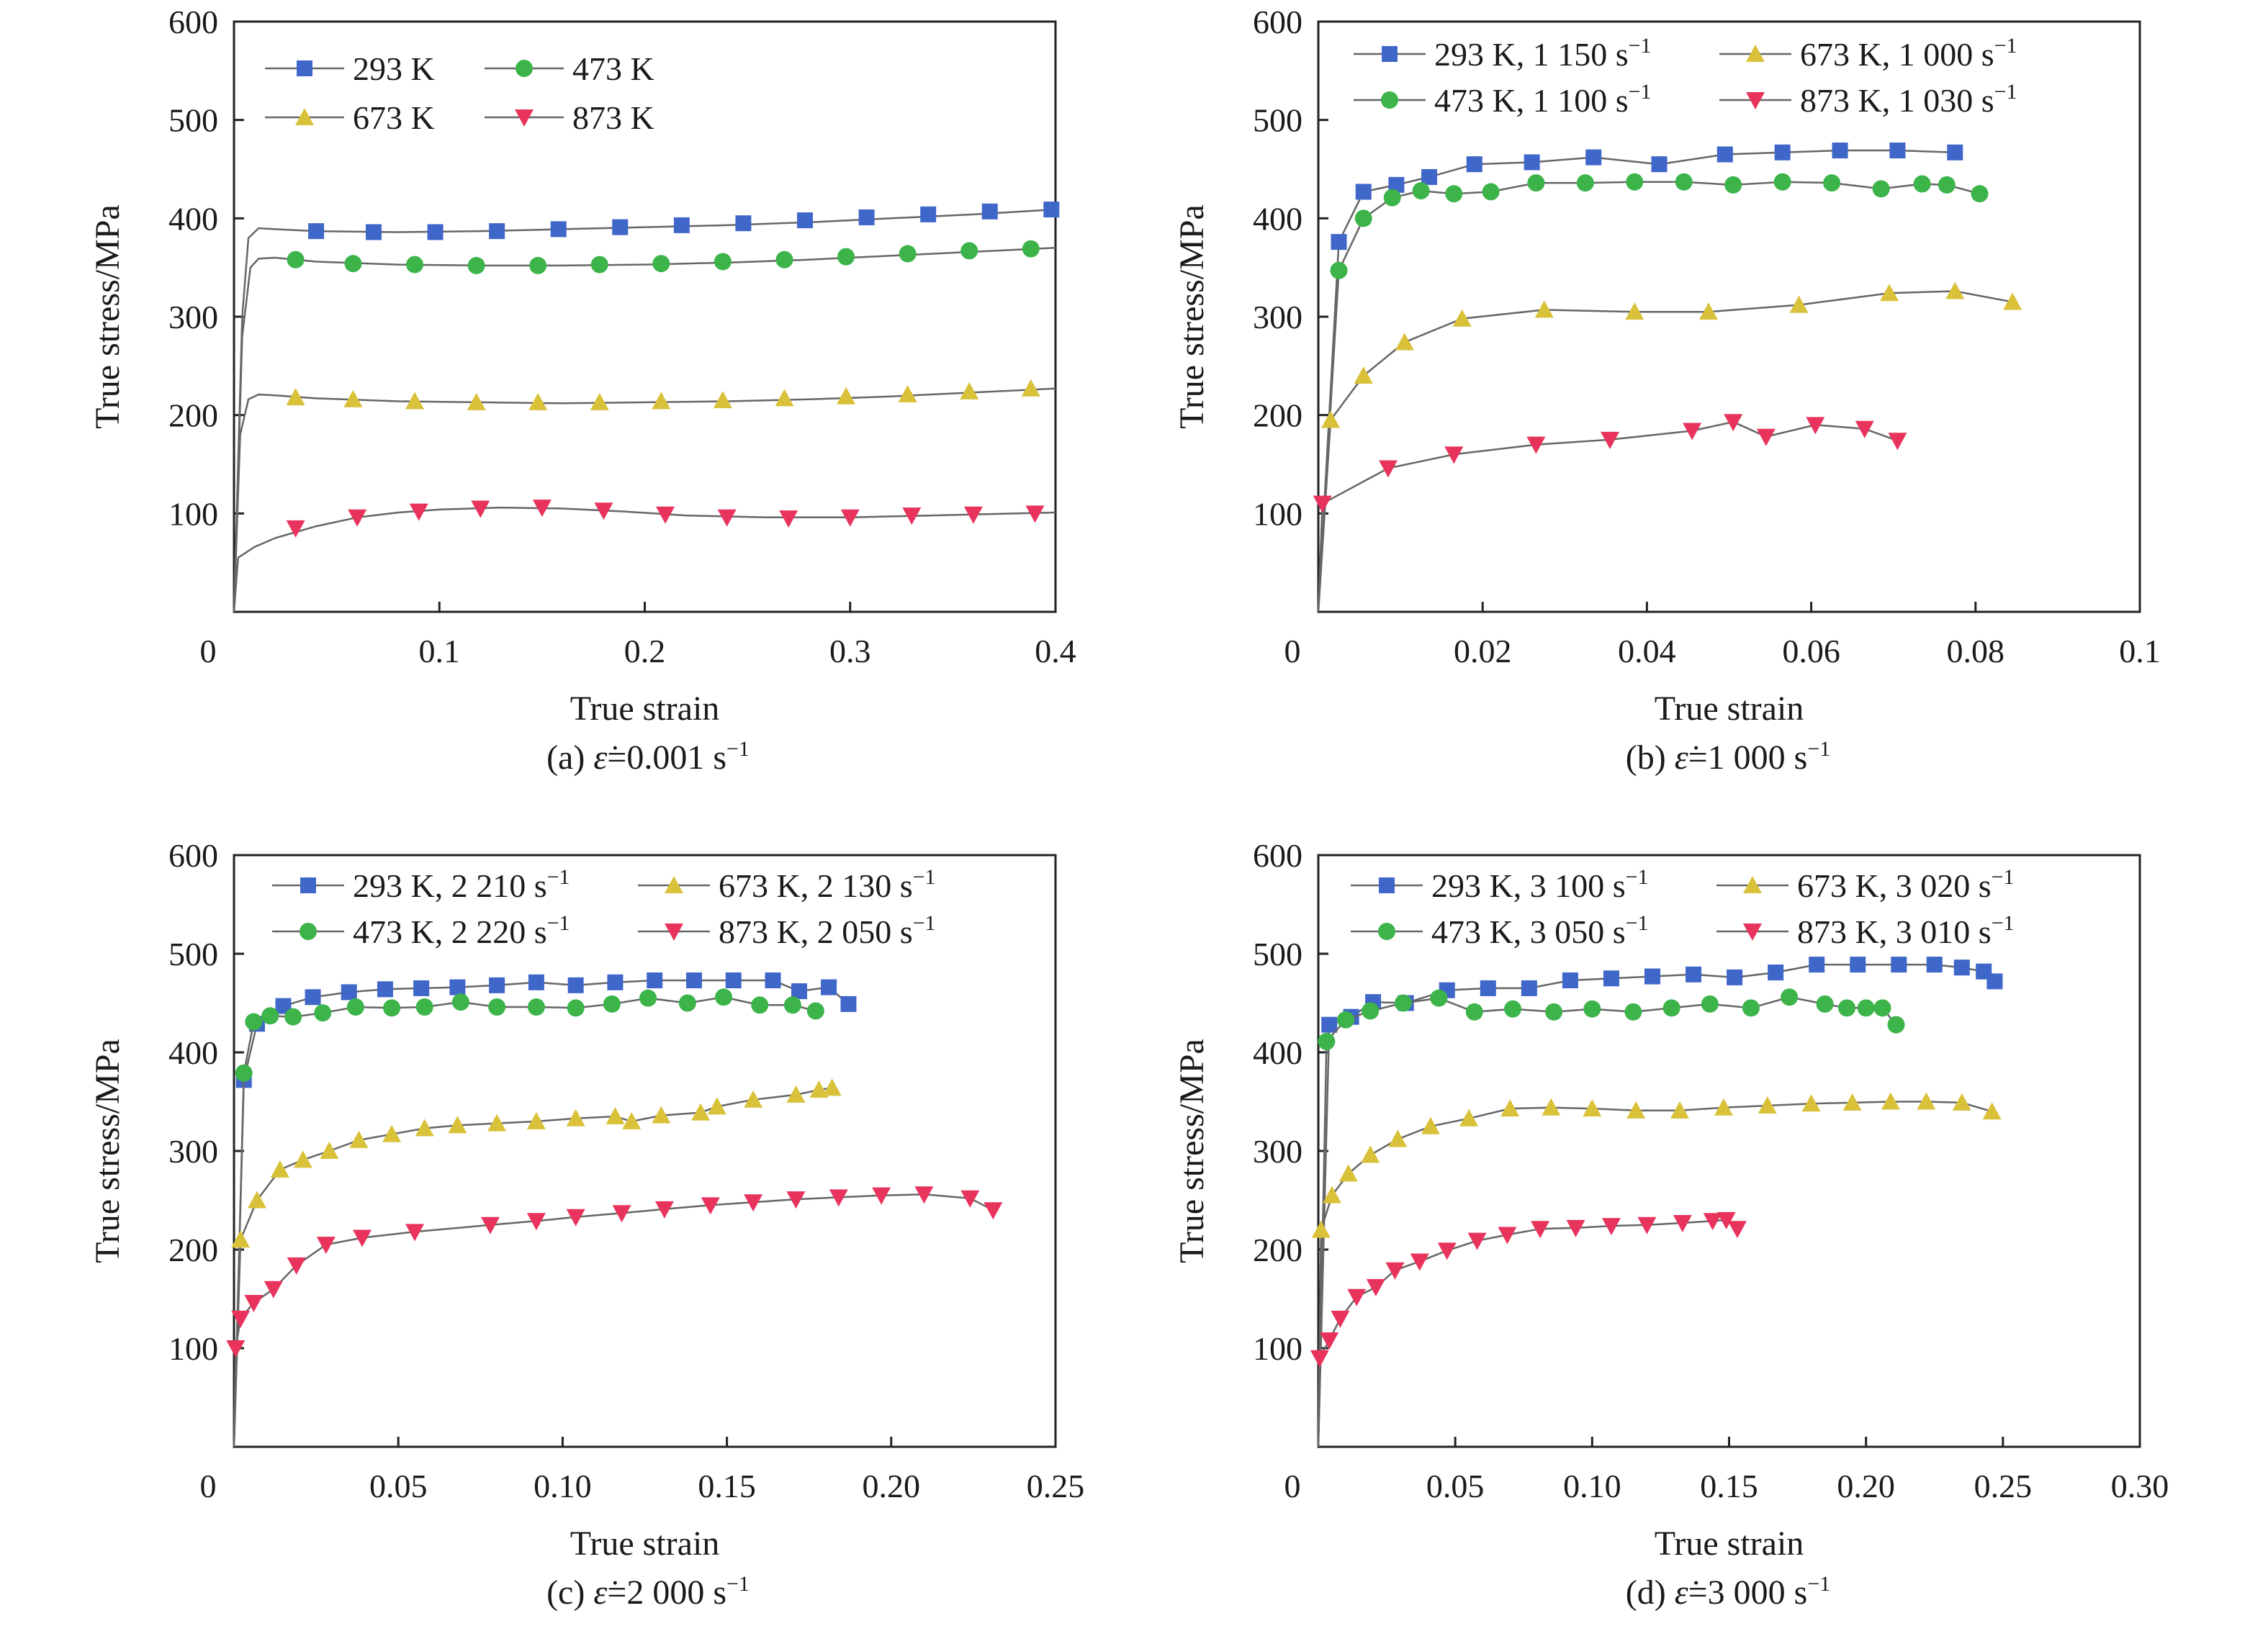 The height and width of the screenshot is (1639, 2268). What do you see at coordinates (738, 1584) in the screenshot?
I see `caption-sup: −1` at bounding box center [738, 1584].